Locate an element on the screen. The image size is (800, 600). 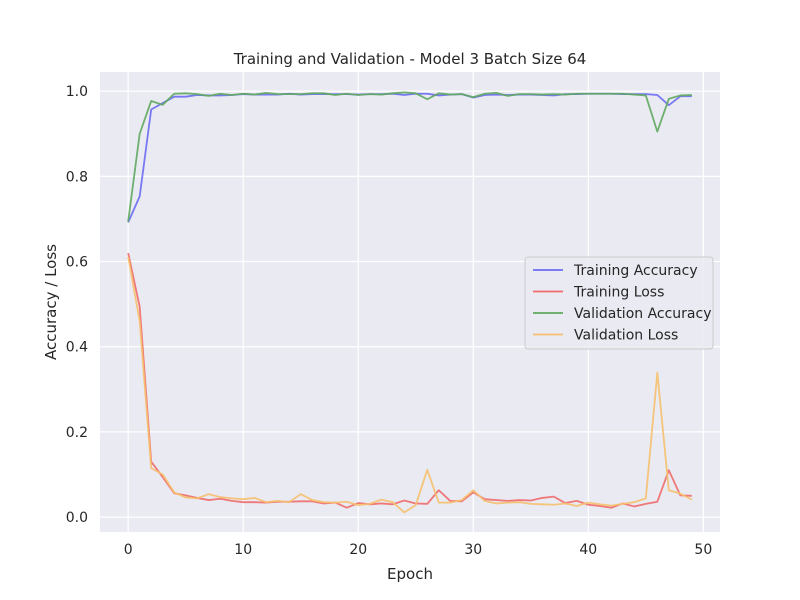
x-axis-label: Epoch is located at coordinates (410, 574).